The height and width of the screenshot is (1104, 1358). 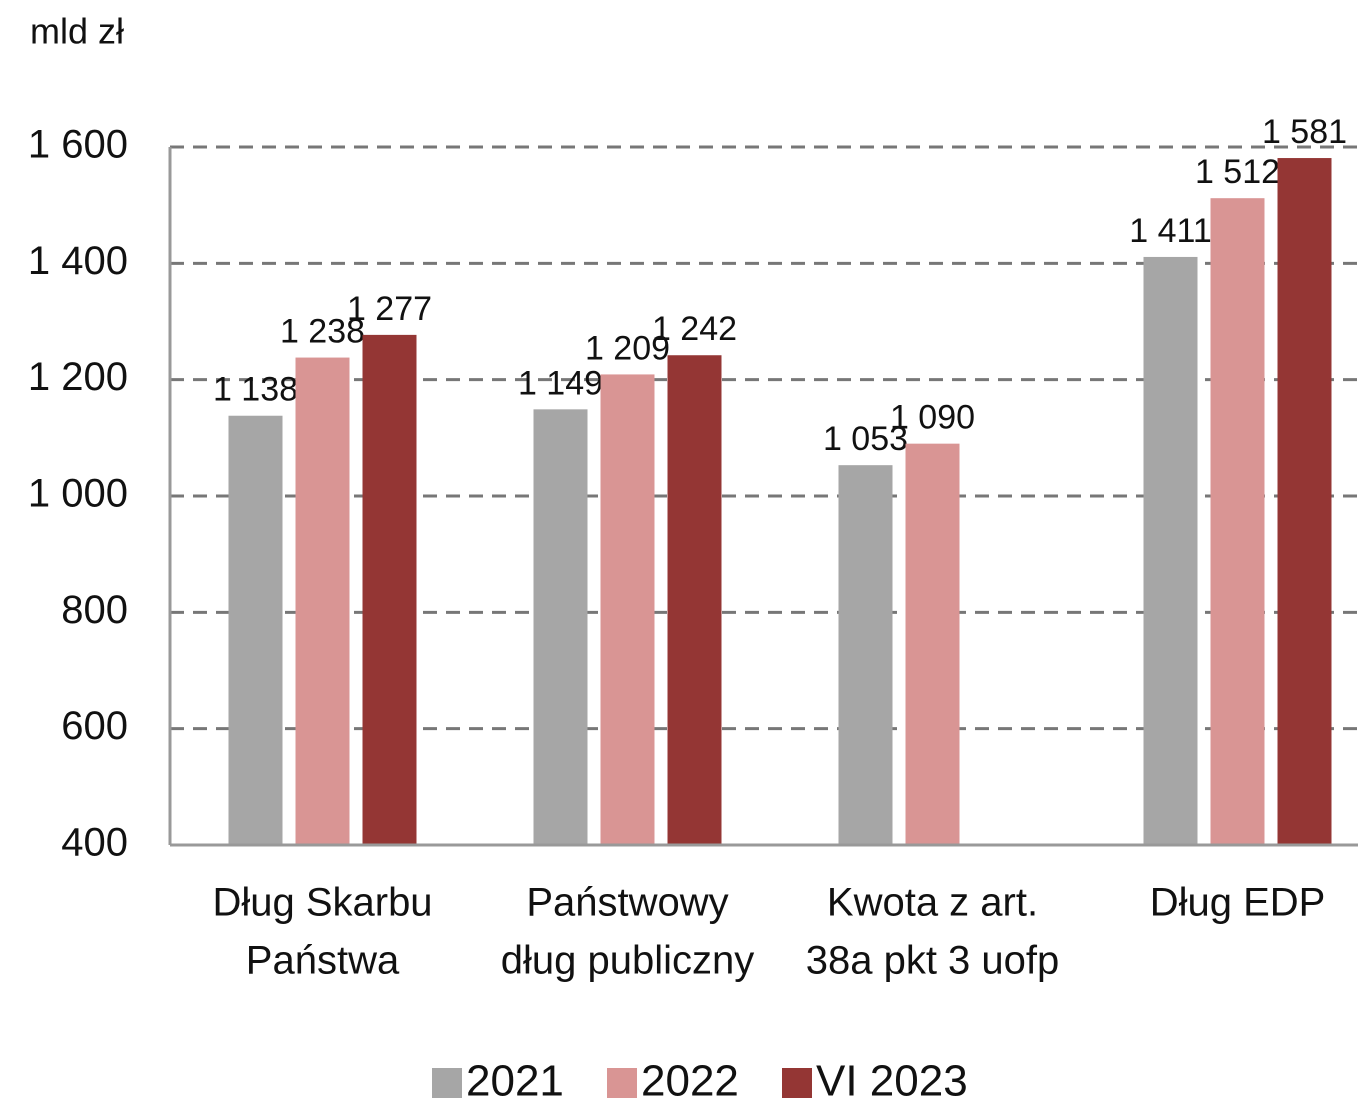 I want to click on legend-label: 2021, so click(x=515, y=1080).